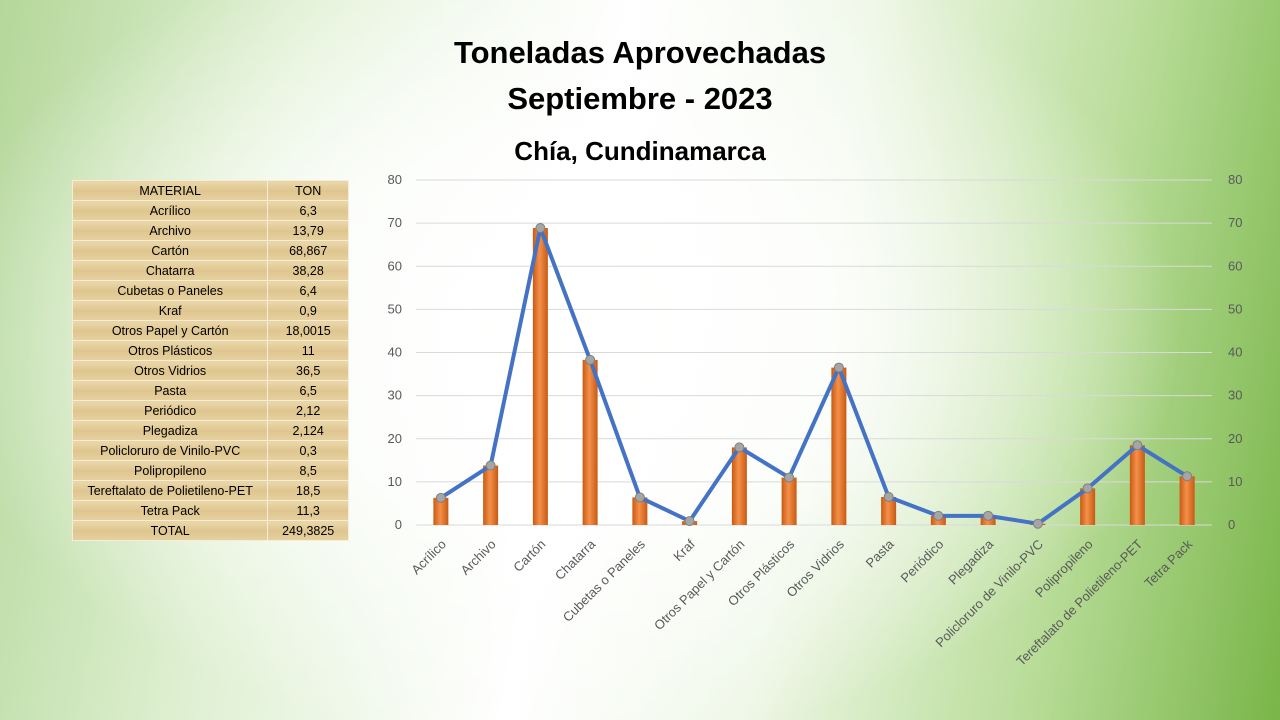 The height and width of the screenshot is (720, 1280). I want to click on y2-tick-label: 10, so click(1235, 481).